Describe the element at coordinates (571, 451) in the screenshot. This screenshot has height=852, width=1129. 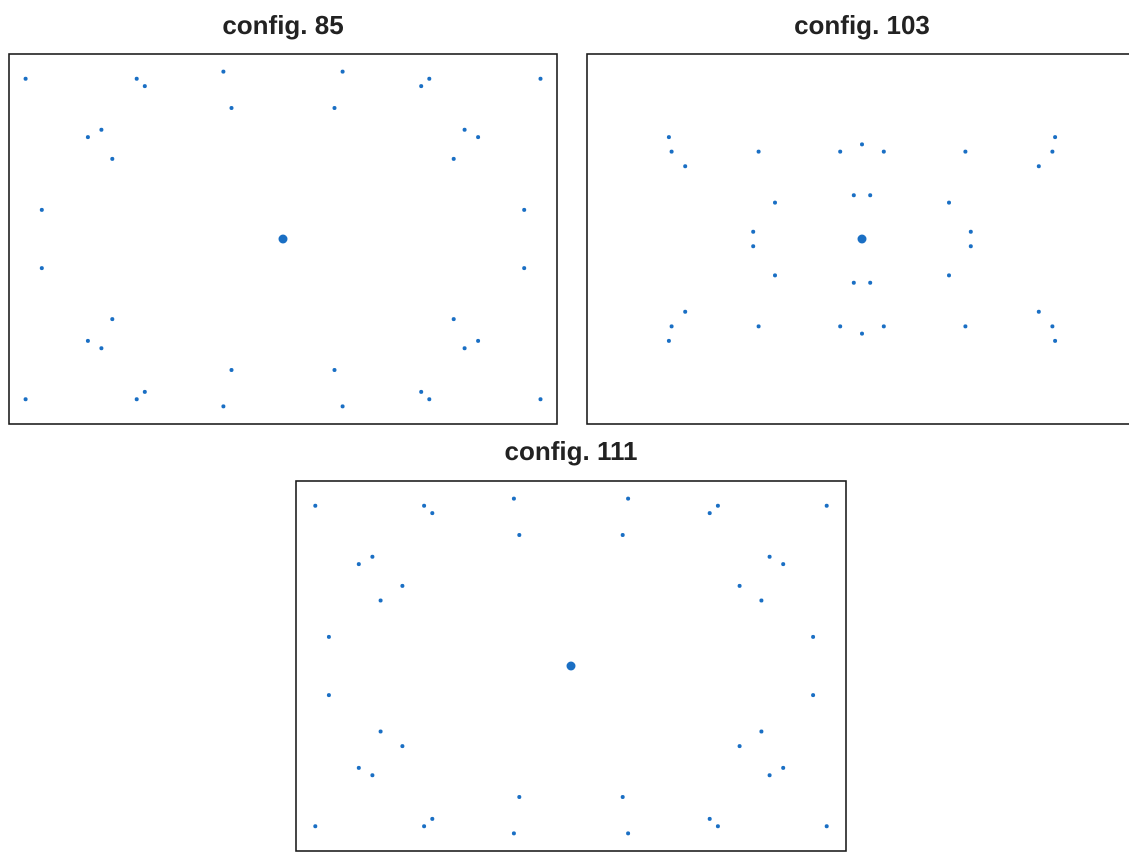
I see `chart-title-config-111: config. 111` at that location.